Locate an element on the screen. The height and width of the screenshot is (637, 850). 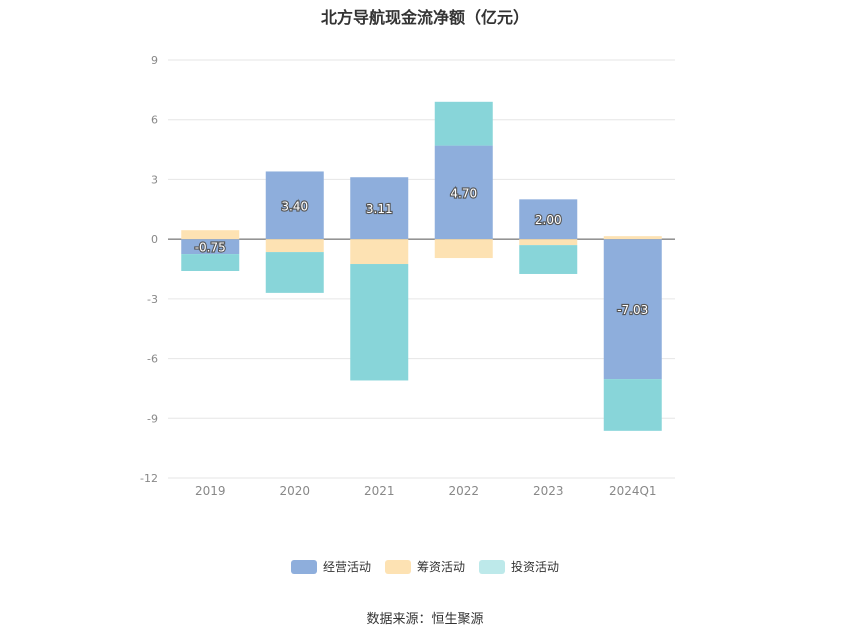
data-label: -7.03 is located at coordinates (632, 310).